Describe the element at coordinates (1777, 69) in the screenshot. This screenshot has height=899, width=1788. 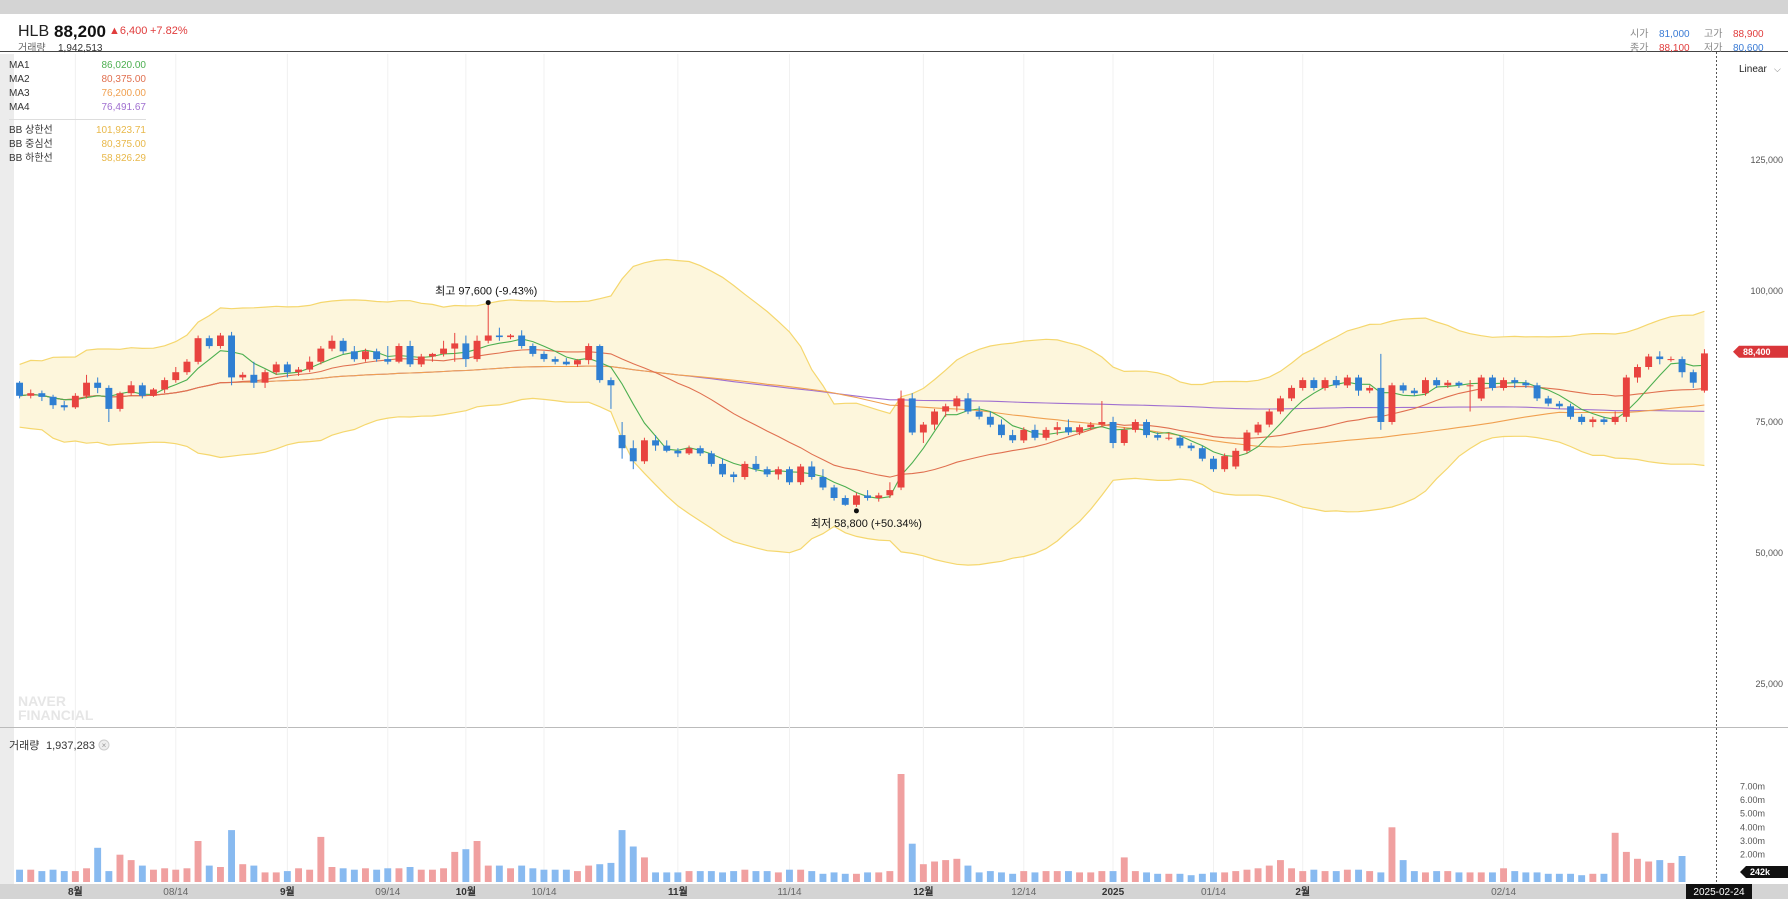
I see `chevron-down-icon: ⌵` at that location.